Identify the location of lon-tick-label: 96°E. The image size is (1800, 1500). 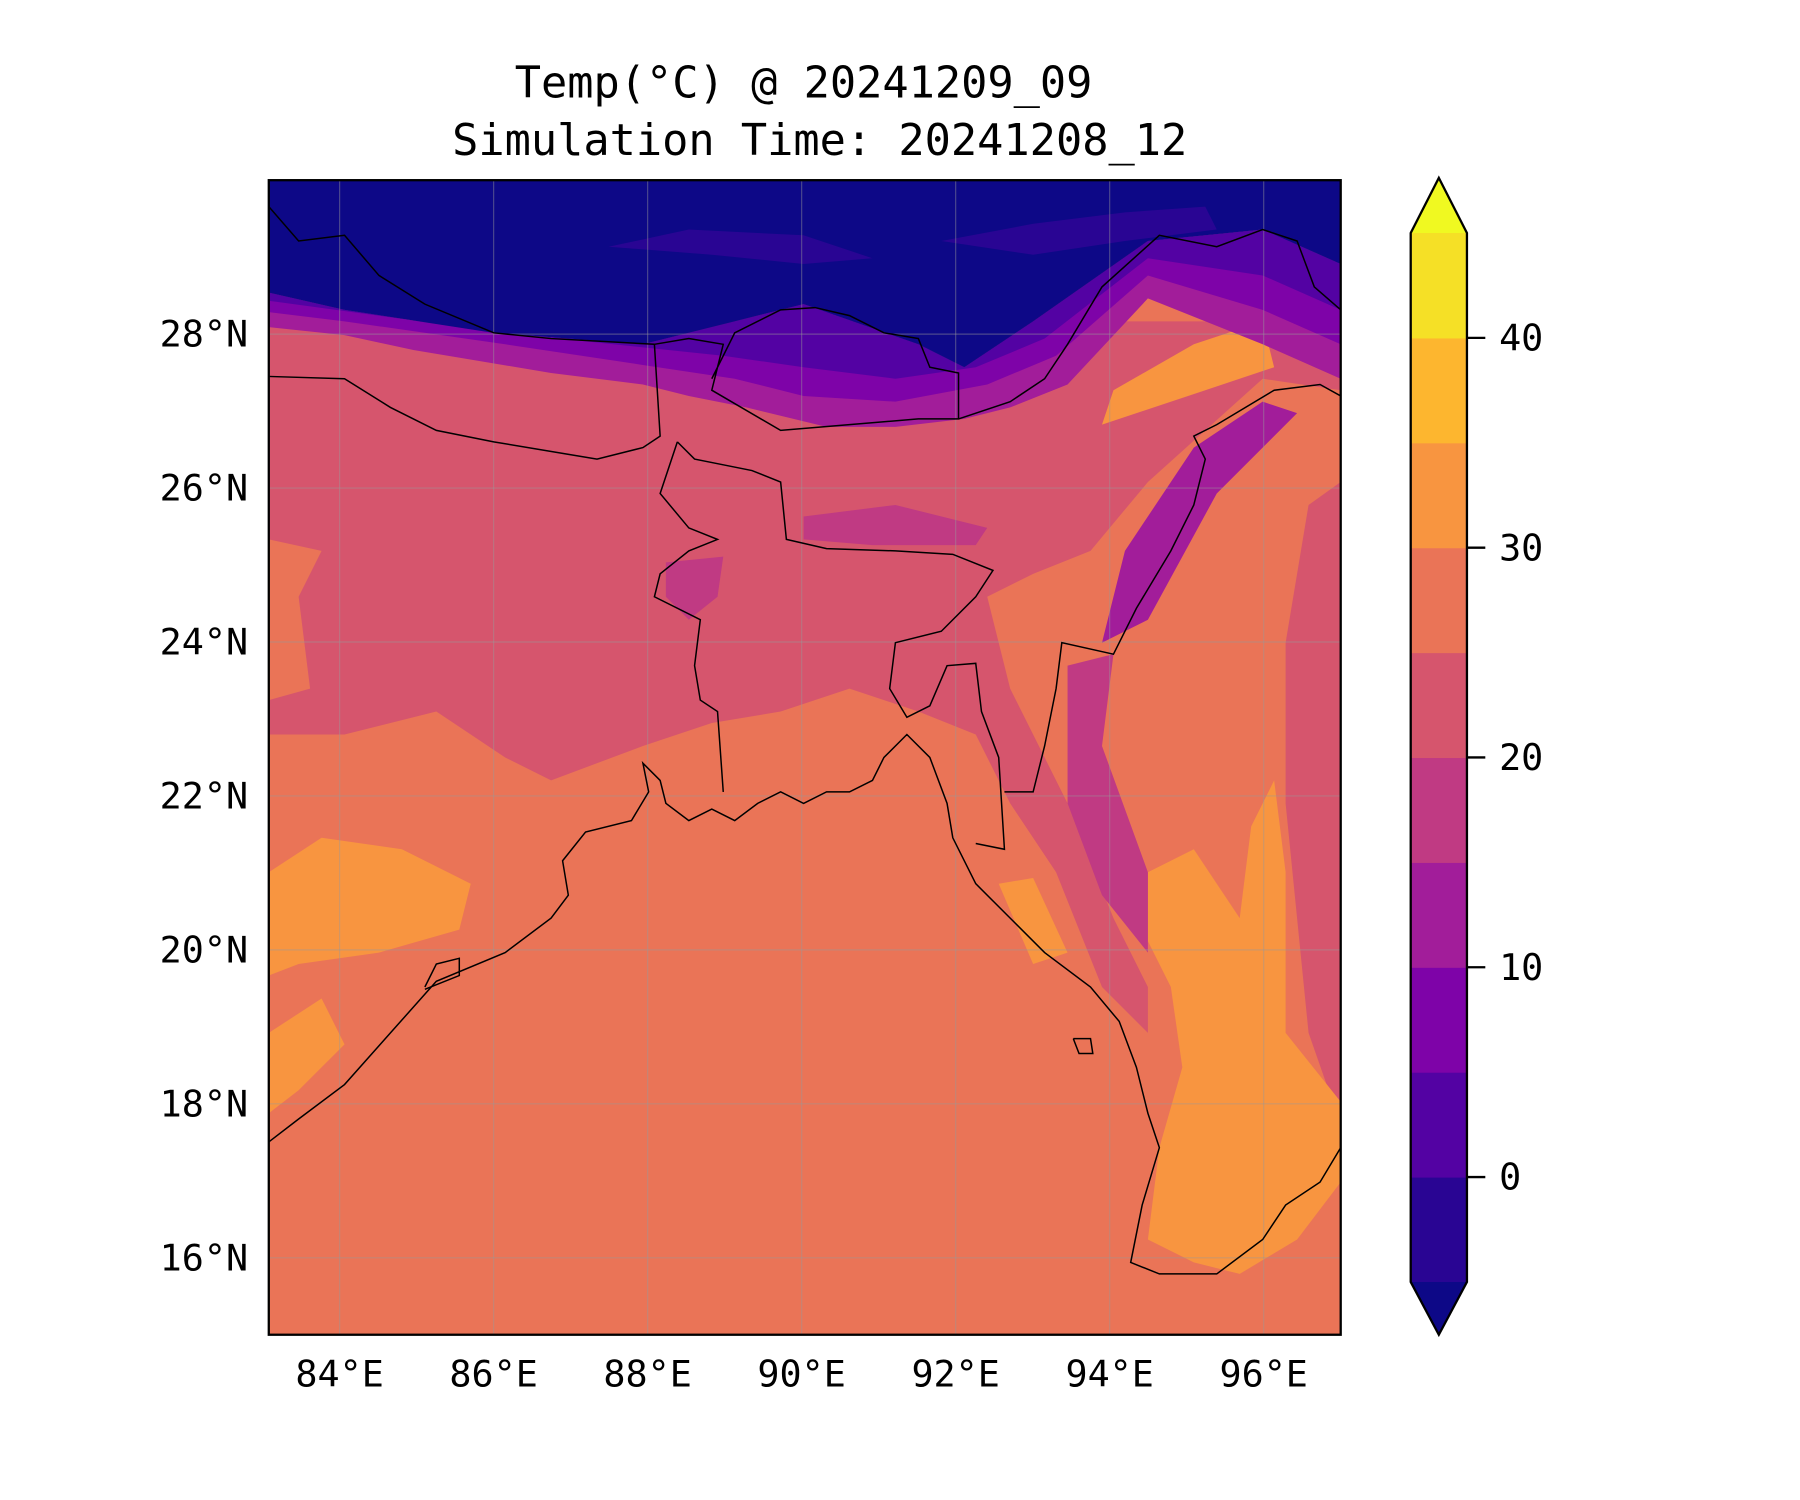
(1263, 1373).